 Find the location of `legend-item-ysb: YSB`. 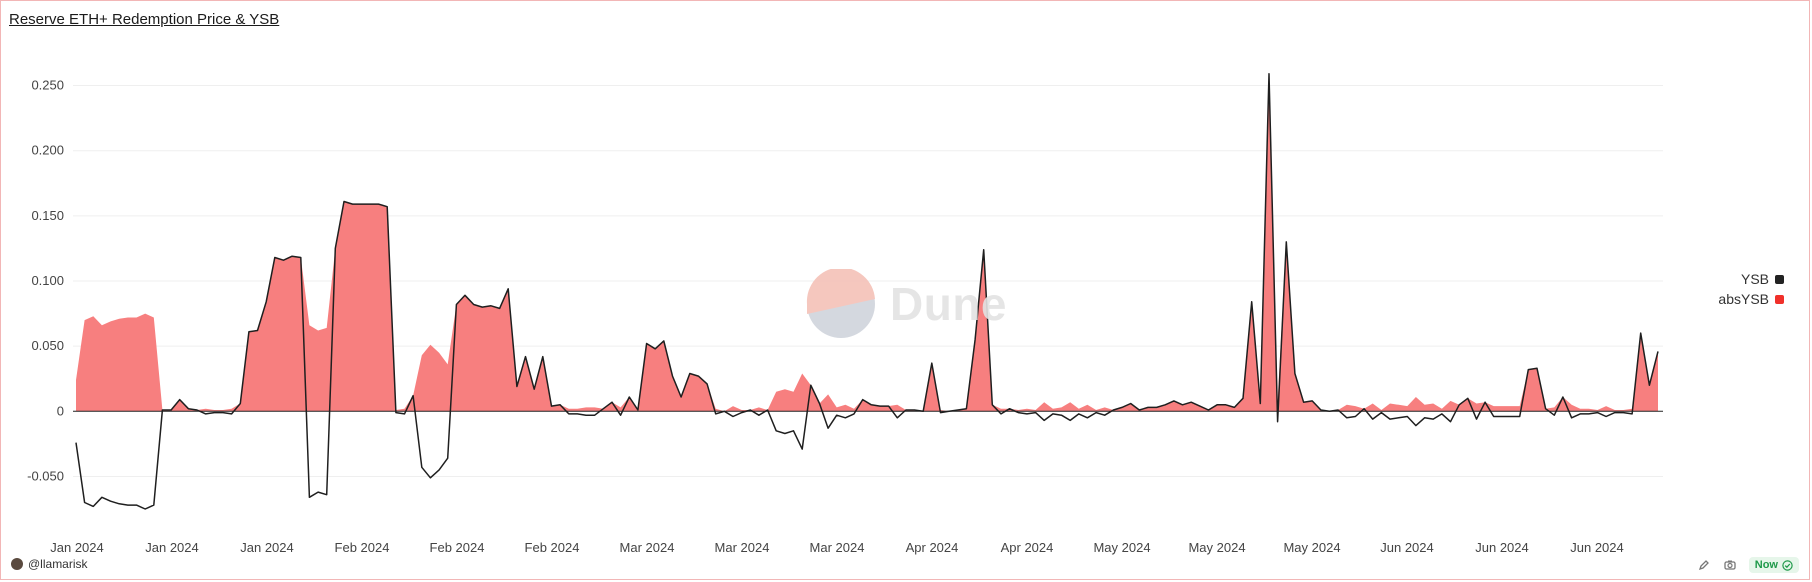

legend-item-ysb: YSB is located at coordinates (1751, 279).